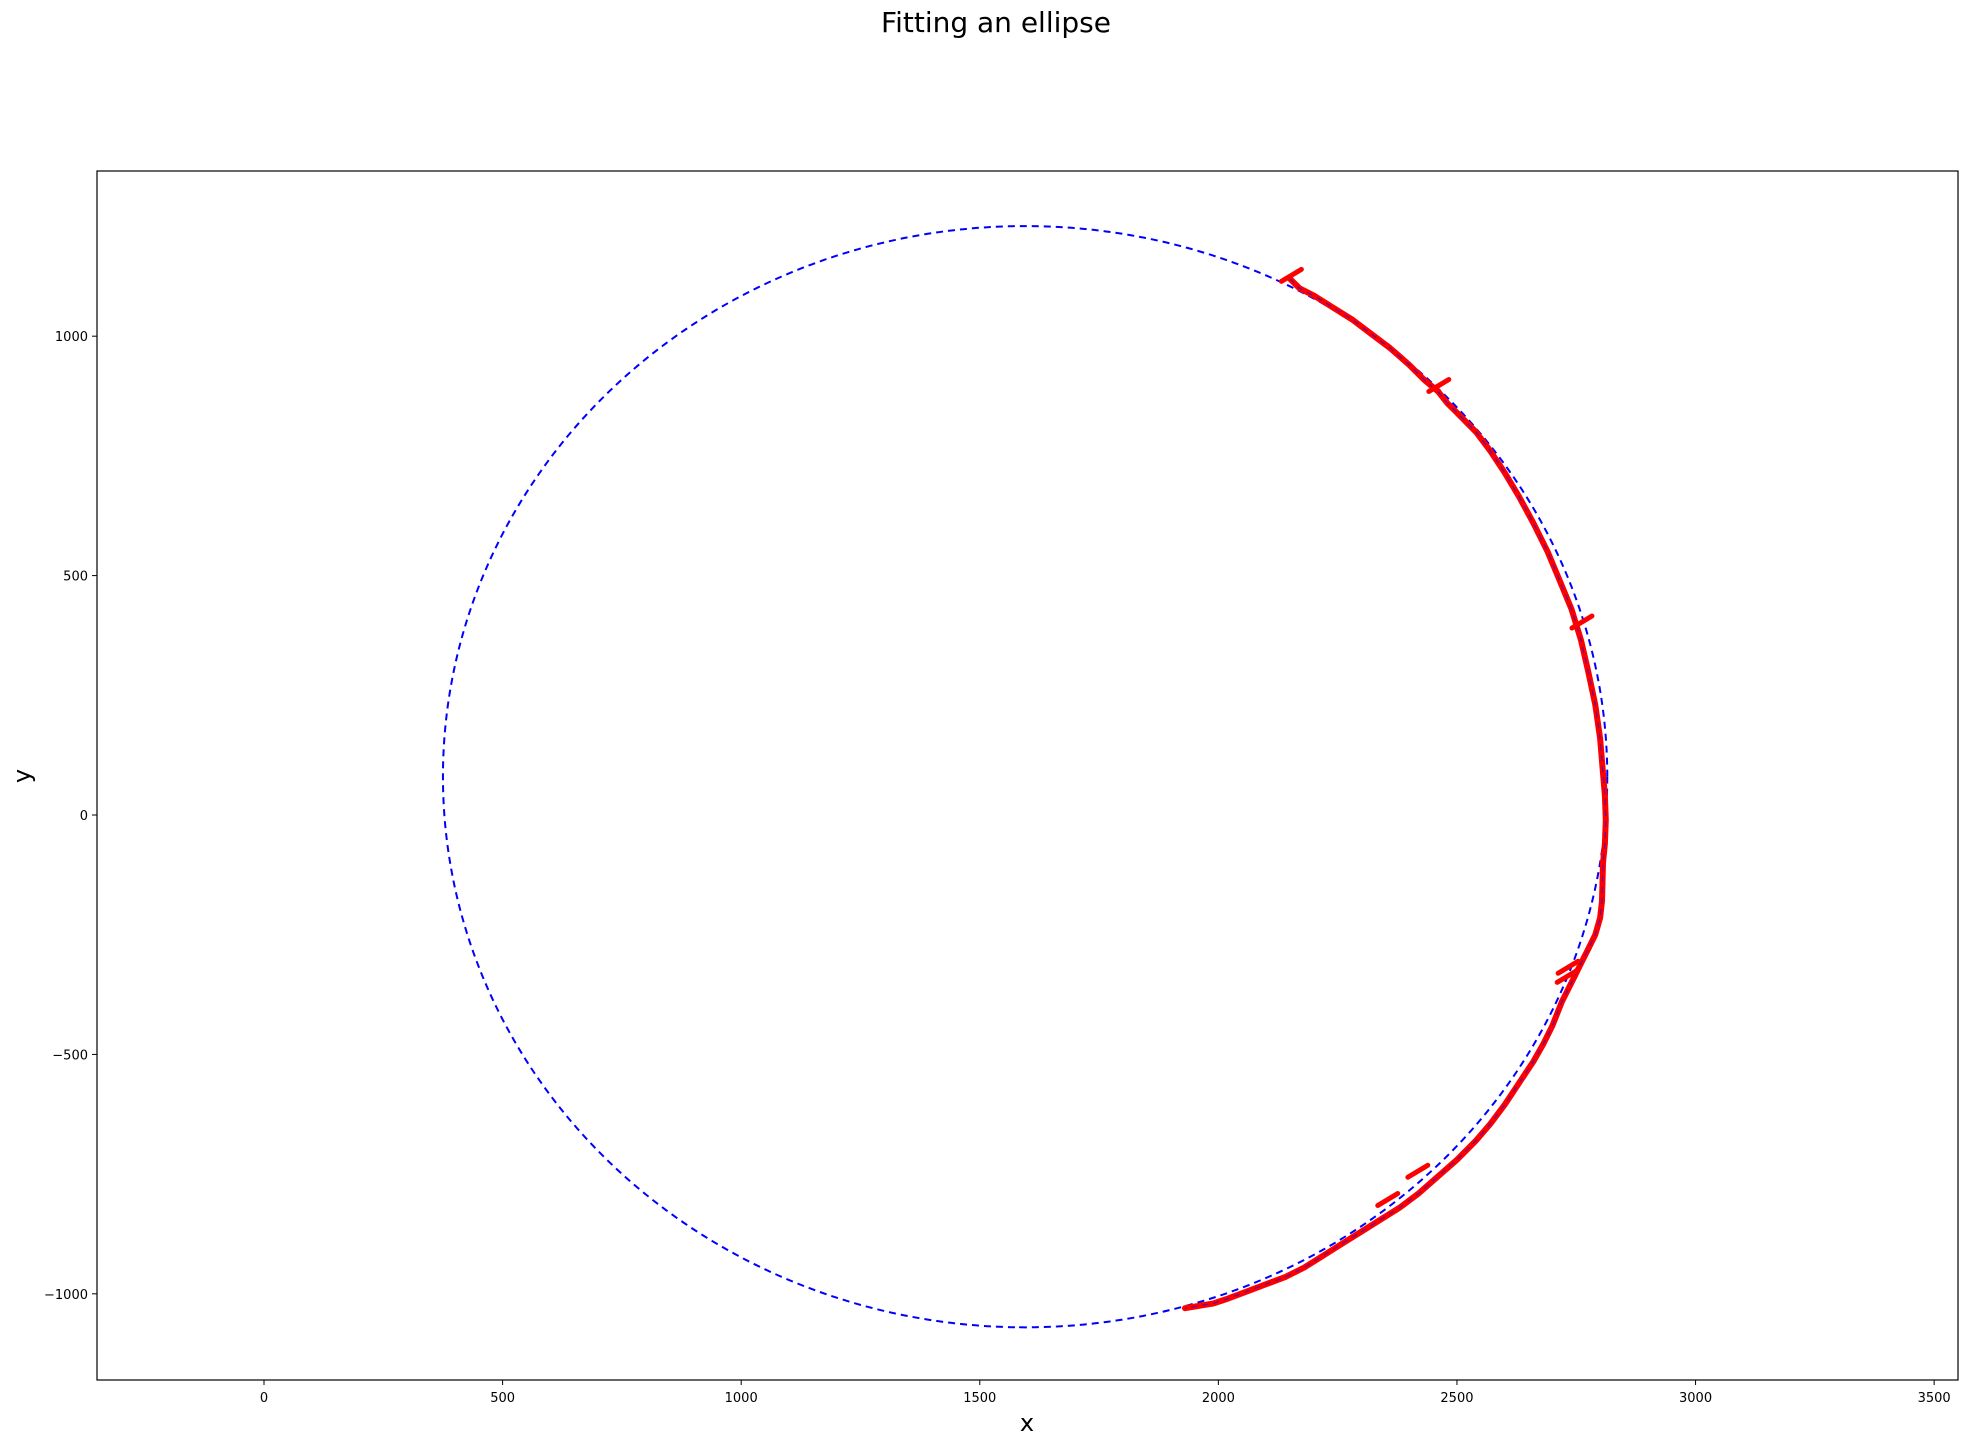 The width and height of the screenshot is (1969, 1441). I want to click on x-axis-label: x, so click(1027, 1423).